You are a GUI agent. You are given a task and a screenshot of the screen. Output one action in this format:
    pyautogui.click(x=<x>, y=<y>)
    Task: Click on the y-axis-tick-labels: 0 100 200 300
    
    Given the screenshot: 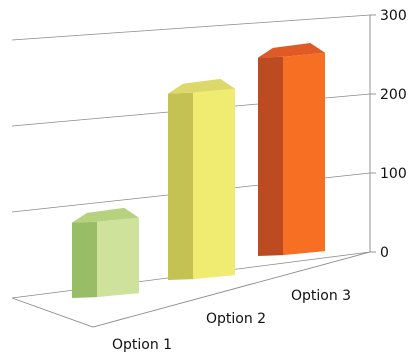 What is the action you would take?
    pyautogui.click(x=388, y=134)
    